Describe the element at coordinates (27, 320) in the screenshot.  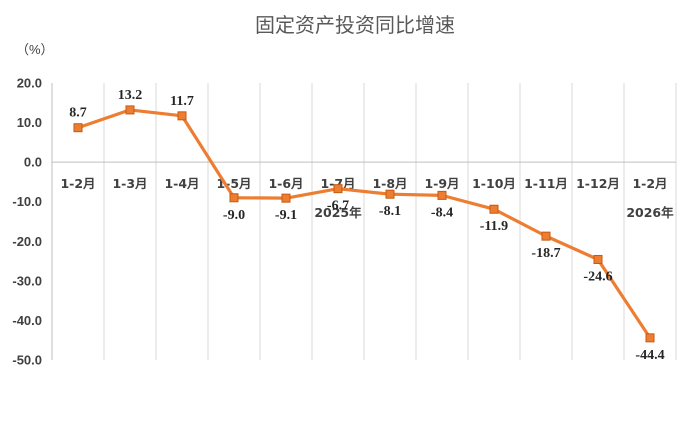
I see `y-tick-label: -40.0` at that location.